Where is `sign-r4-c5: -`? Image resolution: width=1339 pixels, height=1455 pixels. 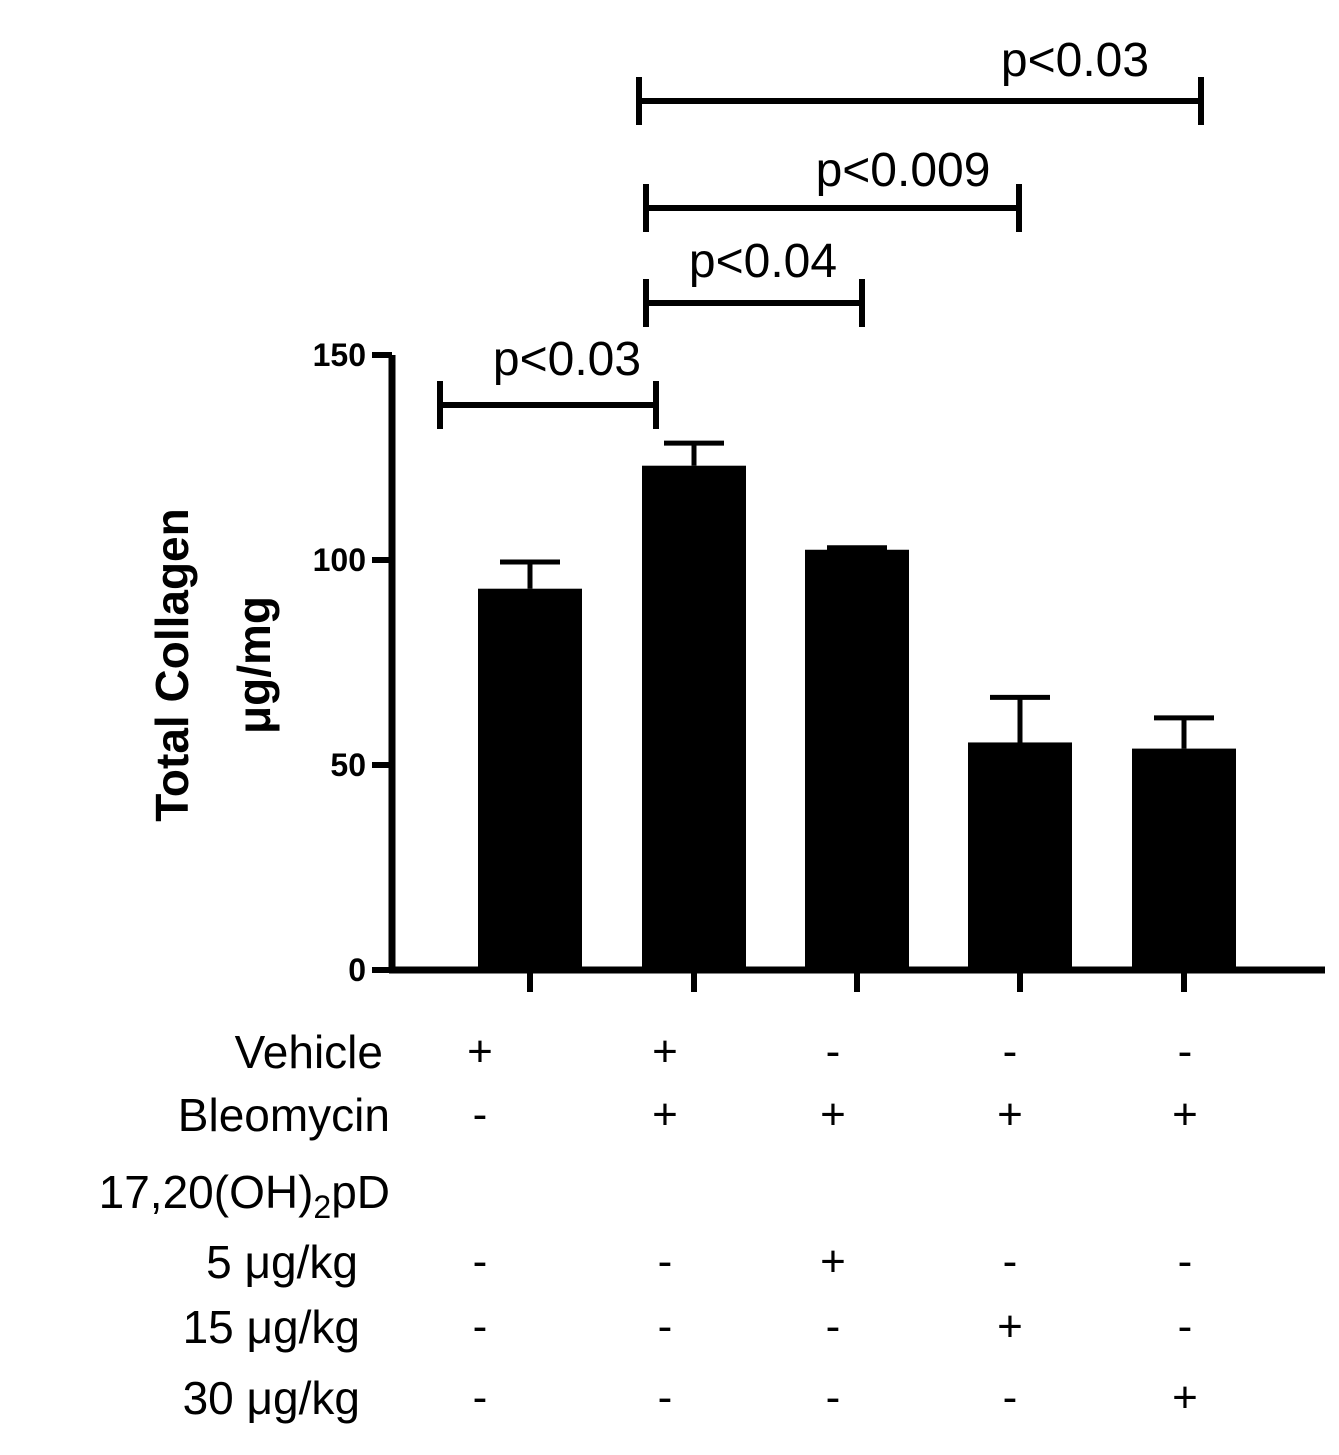 sign-r4-c5: - is located at coordinates (1185, 1326).